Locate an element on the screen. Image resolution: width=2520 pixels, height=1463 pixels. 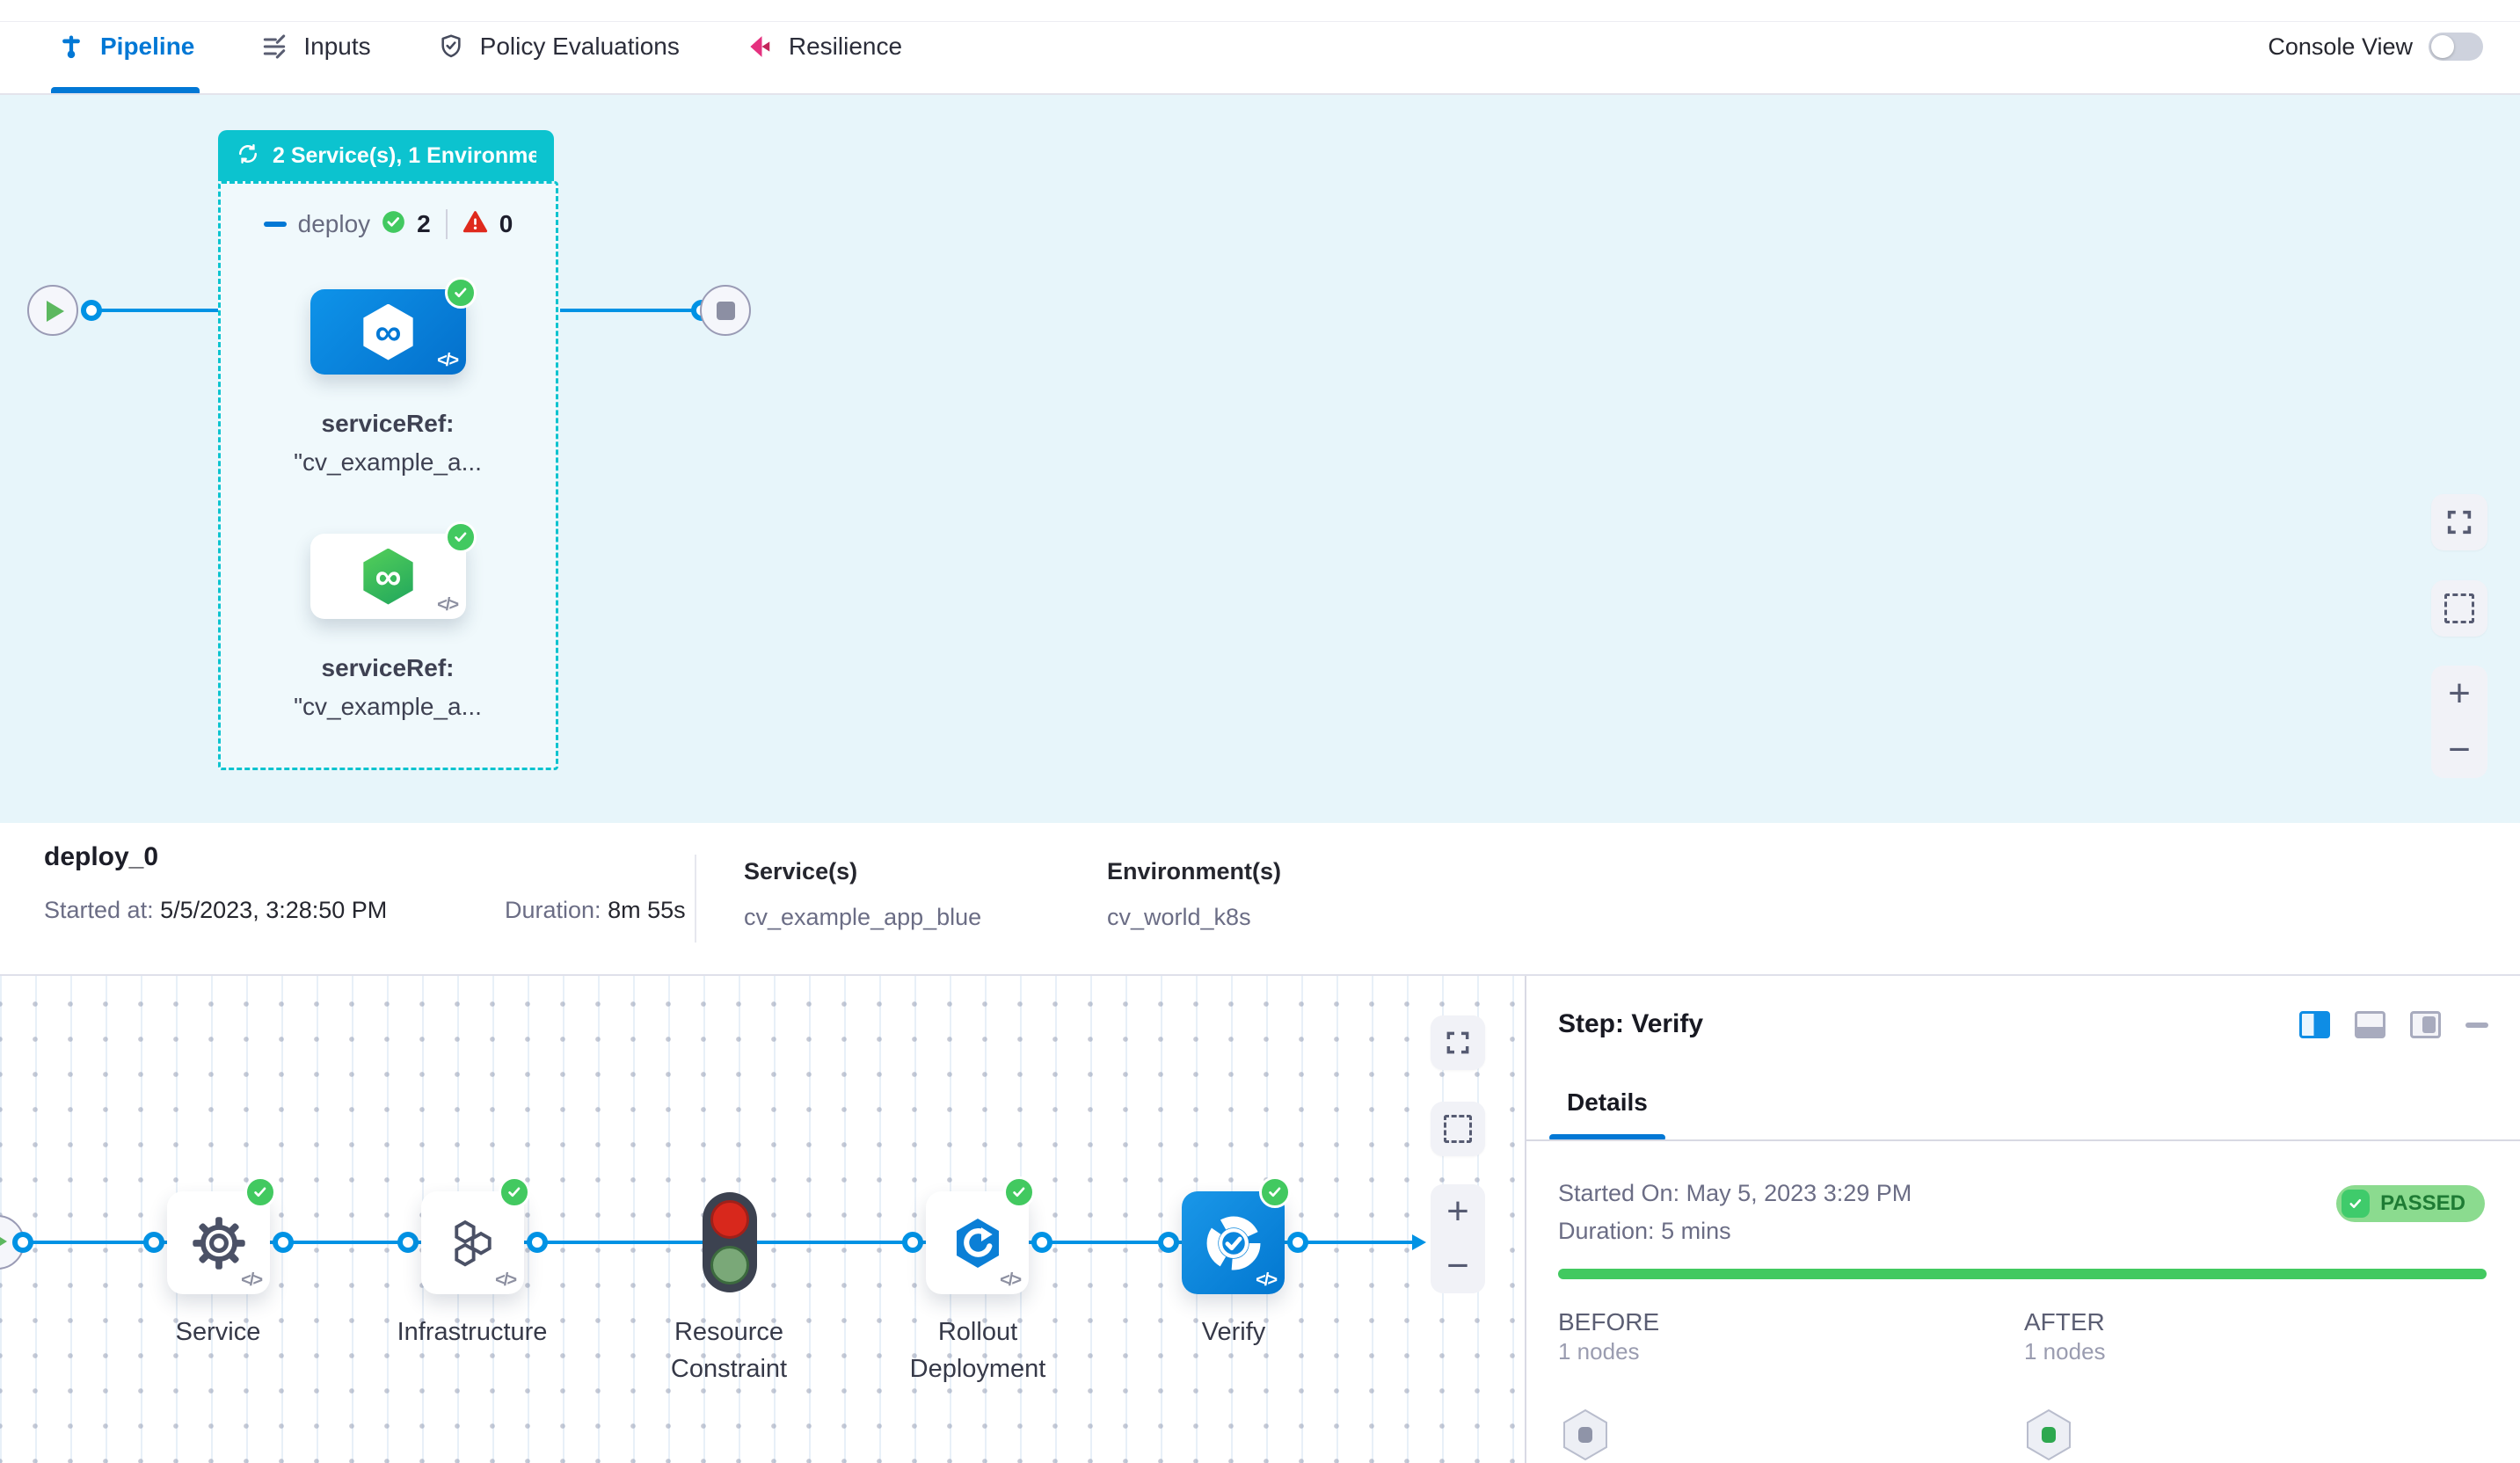
resilience-chaos-icon is located at coordinates (760, 47).